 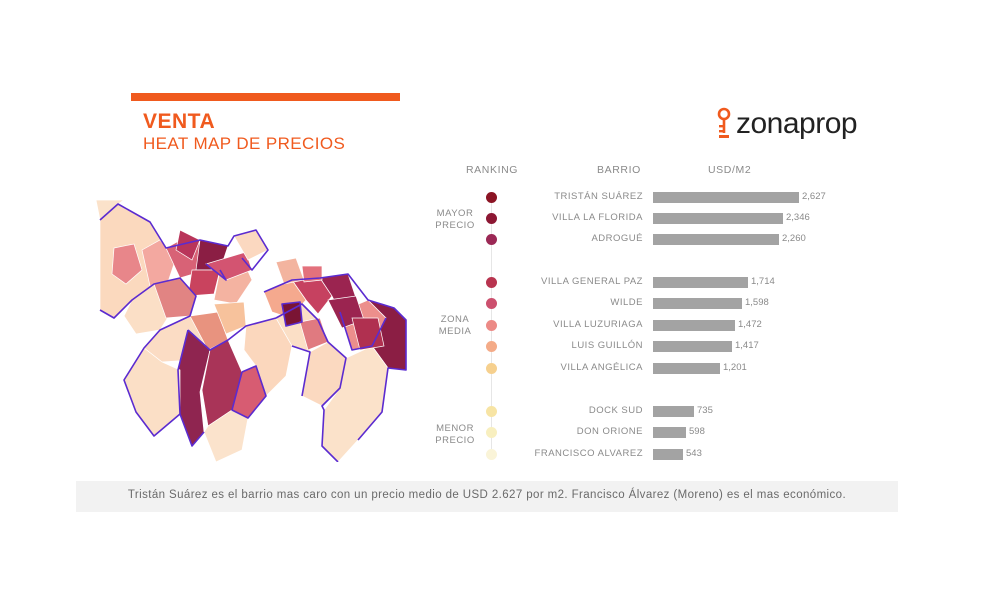 What do you see at coordinates (797, 123) in the screenshot?
I see `logo-text: zonaprop` at bounding box center [797, 123].